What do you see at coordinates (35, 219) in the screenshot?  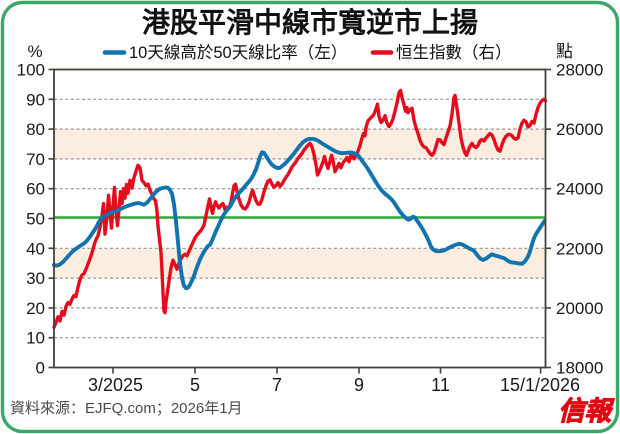 I see `svg-text: 50` at bounding box center [35, 219].